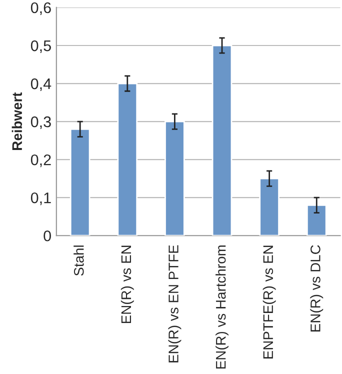  Describe the element at coordinates (40, 46) in the screenshot. I see `y-tick-label: 0,5` at that location.